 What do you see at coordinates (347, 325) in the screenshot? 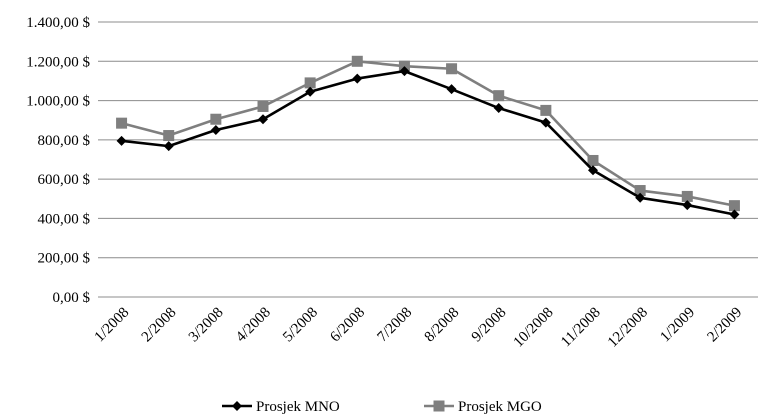
I see `x-tick-label: 6/2008` at bounding box center [347, 325].